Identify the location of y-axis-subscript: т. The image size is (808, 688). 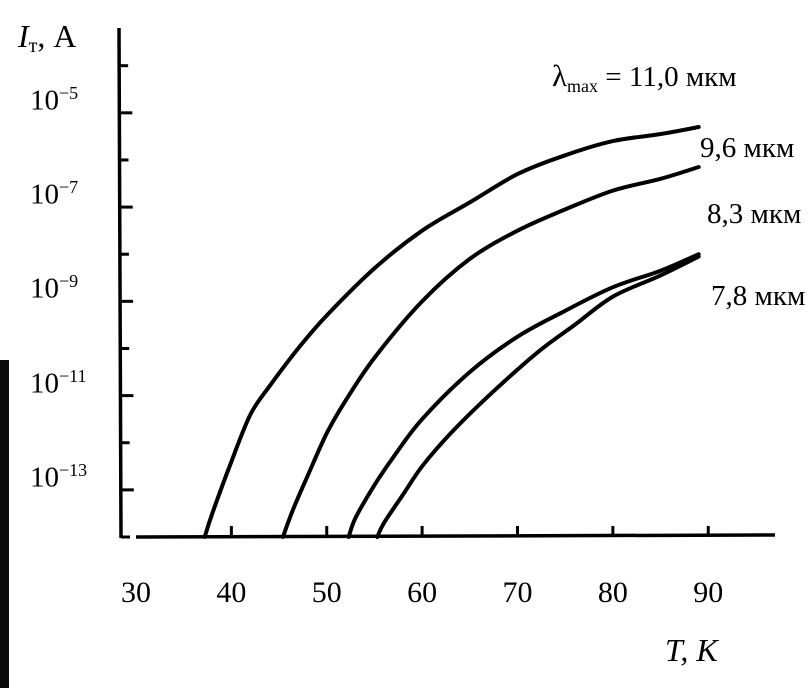
(33, 46).